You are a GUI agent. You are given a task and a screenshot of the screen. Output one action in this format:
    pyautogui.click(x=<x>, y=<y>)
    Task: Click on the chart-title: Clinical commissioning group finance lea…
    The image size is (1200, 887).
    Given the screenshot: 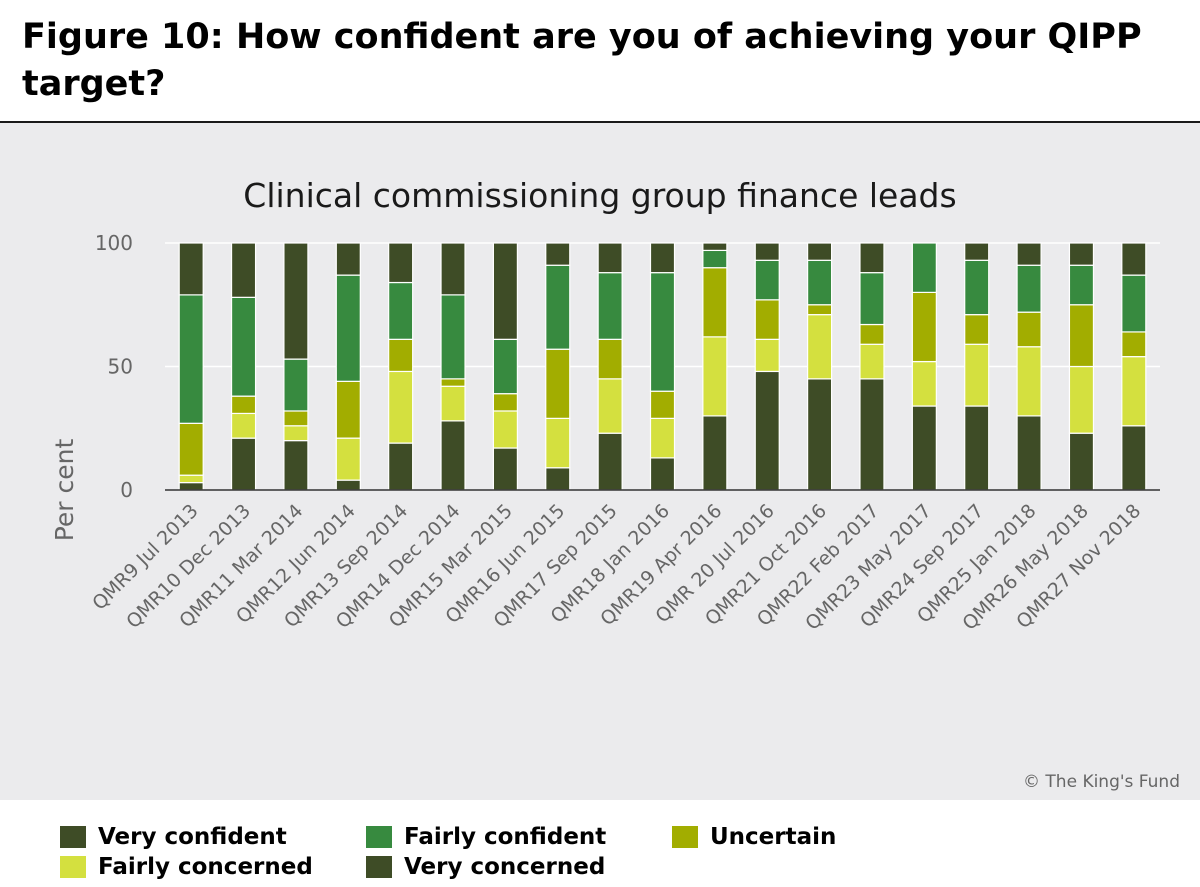 What is the action you would take?
    pyautogui.click(x=599, y=195)
    